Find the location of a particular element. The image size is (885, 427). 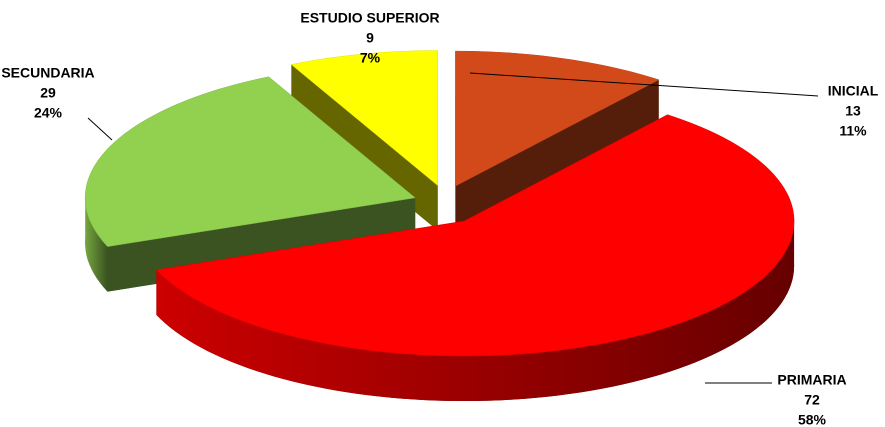

category-label: ESTUDIO SUPERIOR is located at coordinates (369, 18).